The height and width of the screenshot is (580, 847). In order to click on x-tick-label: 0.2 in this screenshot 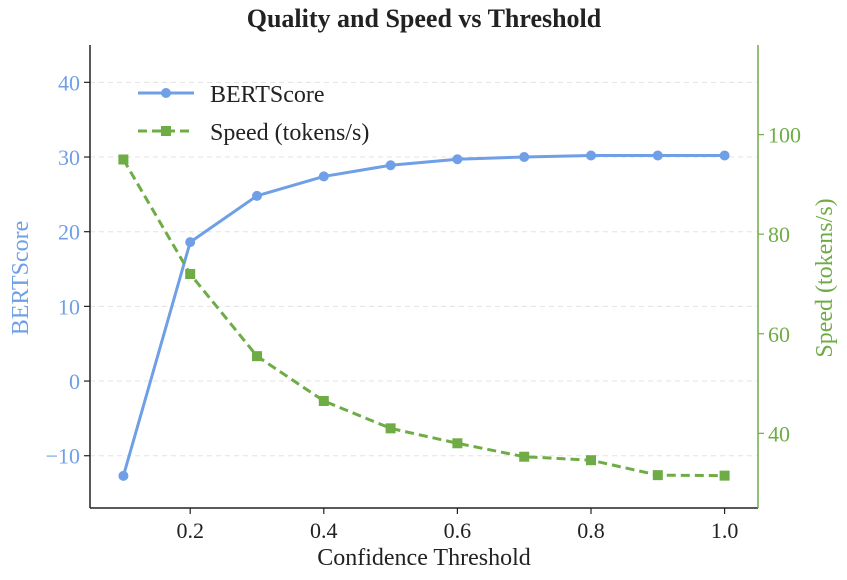, I will do `click(190, 530)`.